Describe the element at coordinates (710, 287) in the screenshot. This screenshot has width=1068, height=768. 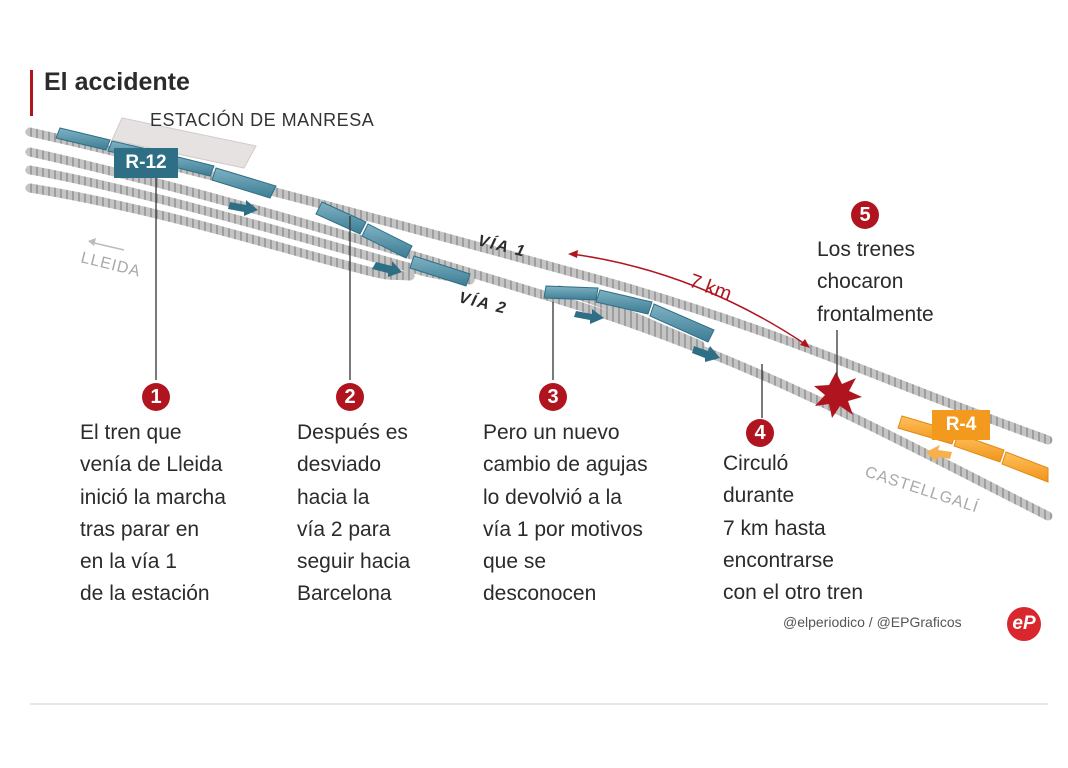
I see `distance-label: 7 km` at that location.